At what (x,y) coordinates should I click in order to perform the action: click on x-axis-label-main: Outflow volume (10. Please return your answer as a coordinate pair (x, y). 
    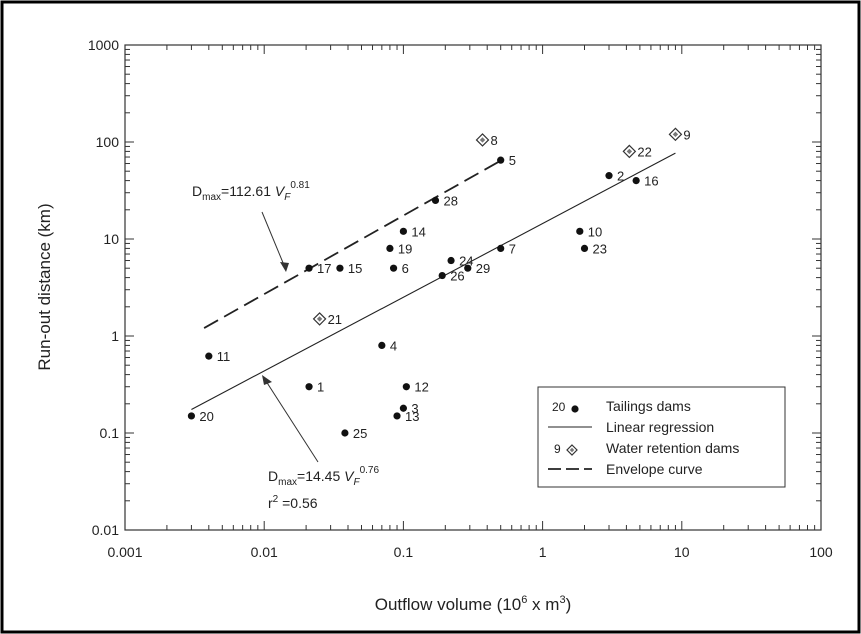
    Looking at the image, I should click on (448, 604).